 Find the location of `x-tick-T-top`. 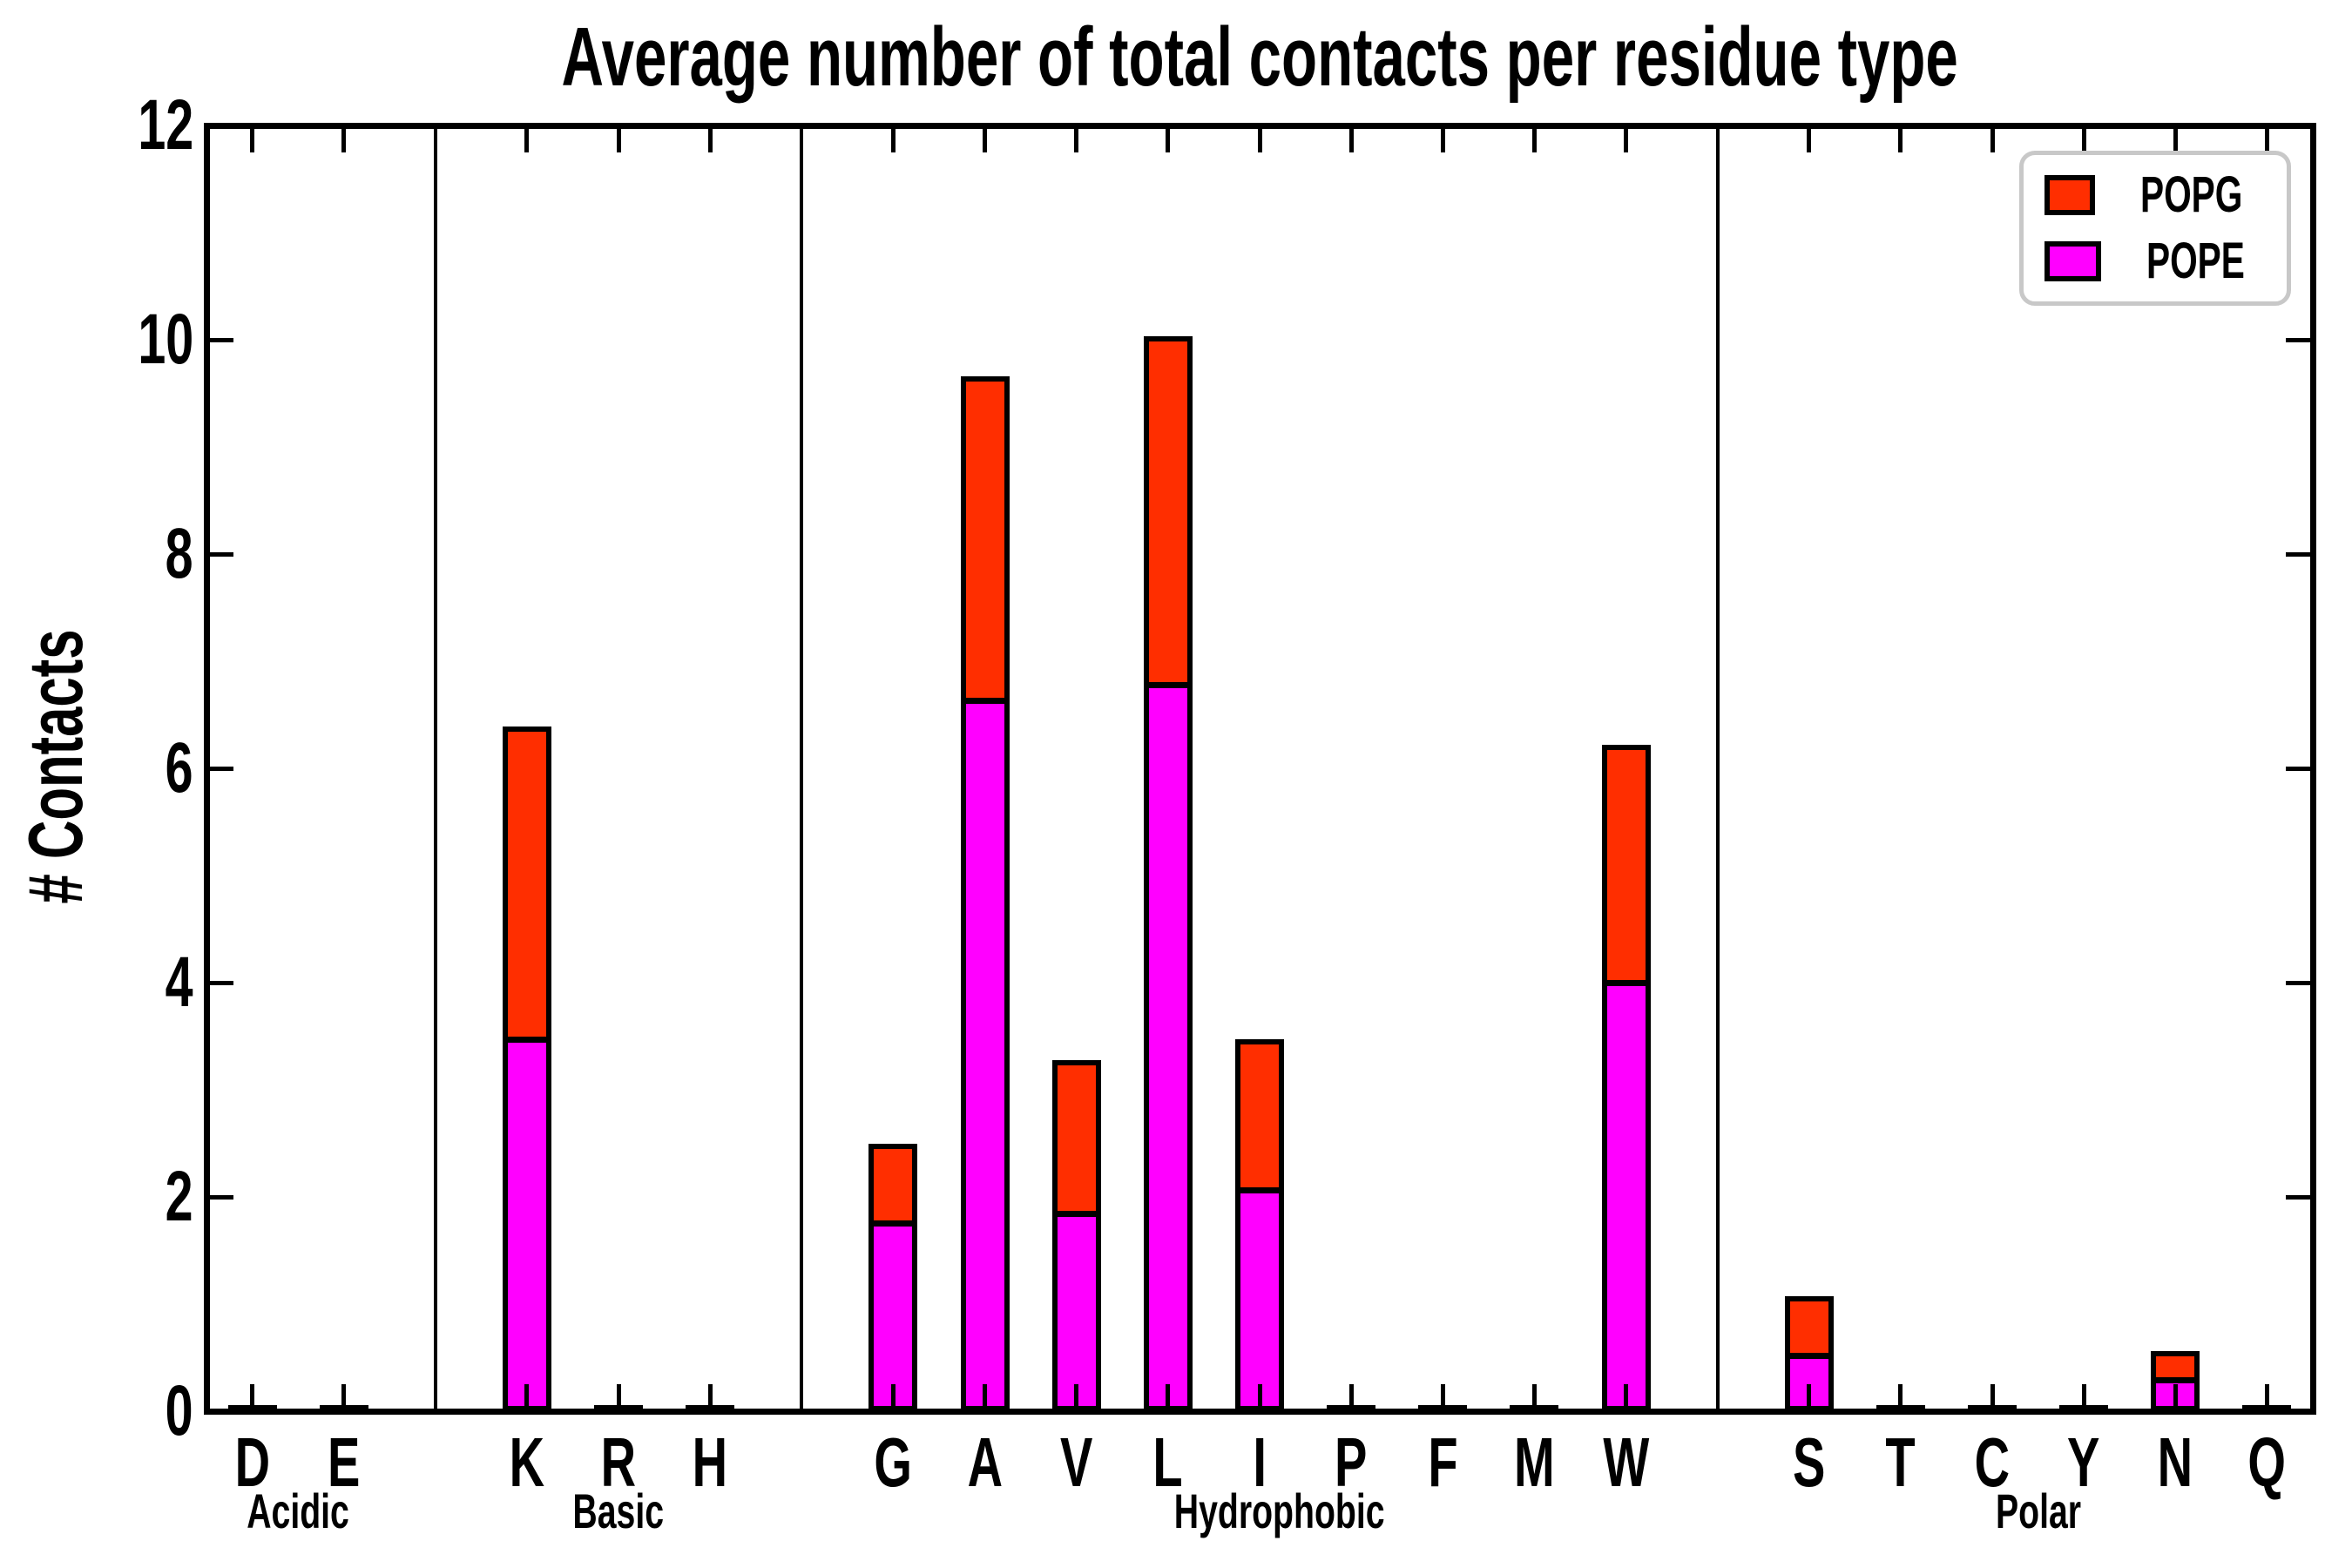

x-tick-T-top is located at coordinates (1901, 140).